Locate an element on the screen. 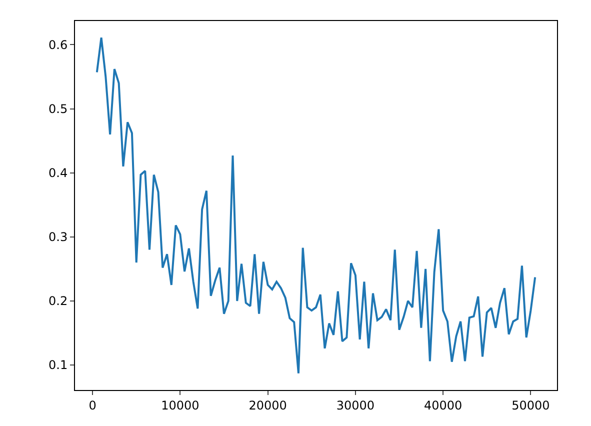 The width and height of the screenshot is (591, 426). y-tick-label: 0.3 is located at coordinates (58, 237).